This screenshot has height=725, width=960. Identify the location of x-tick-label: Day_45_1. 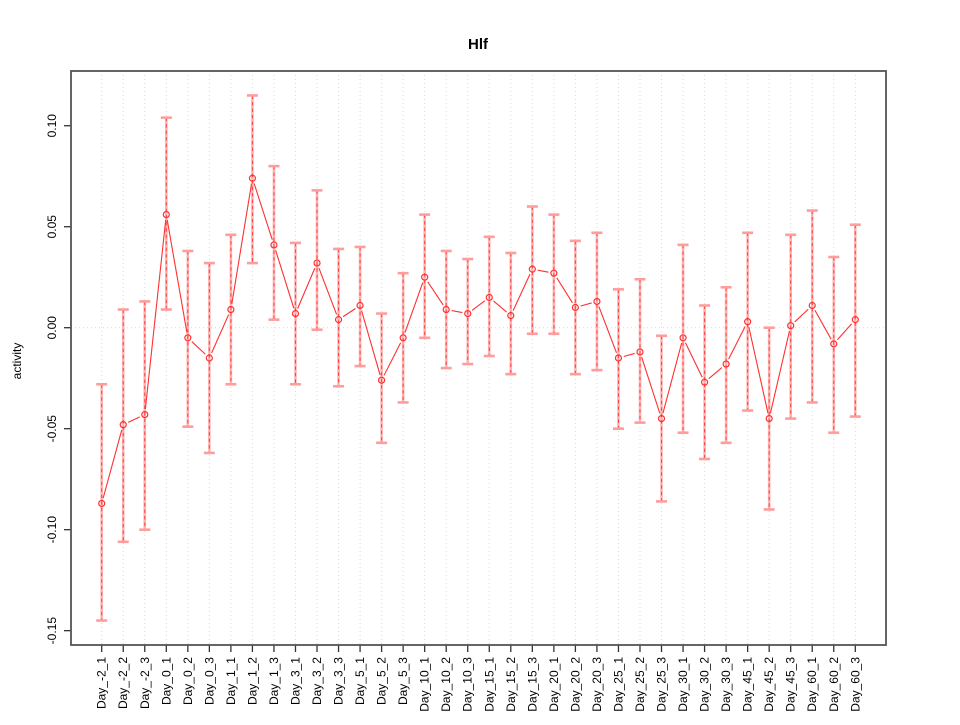
(748, 684).